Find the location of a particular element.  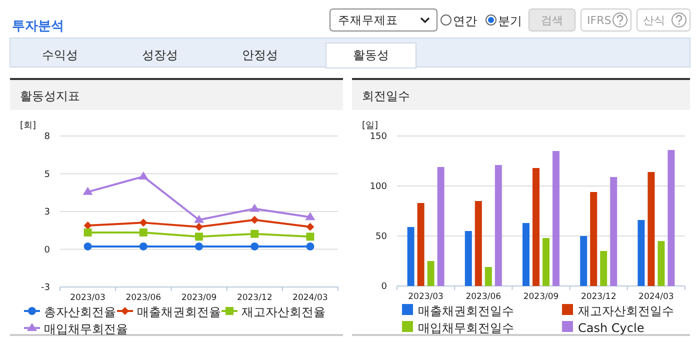

text: 주재무제표 is located at coordinates (368, 20).